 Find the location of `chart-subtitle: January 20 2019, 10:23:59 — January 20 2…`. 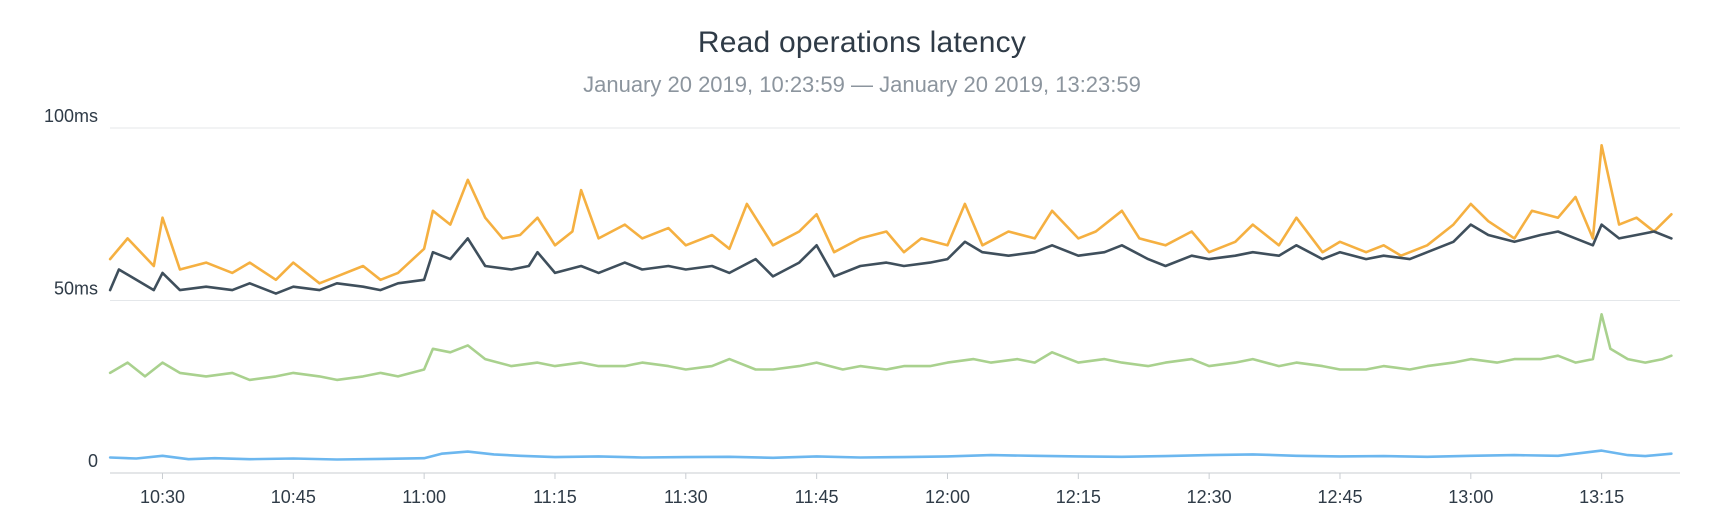

chart-subtitle: January 20 2019, 10:23:59 — January 20 2… is located at coordinates (862, 84).